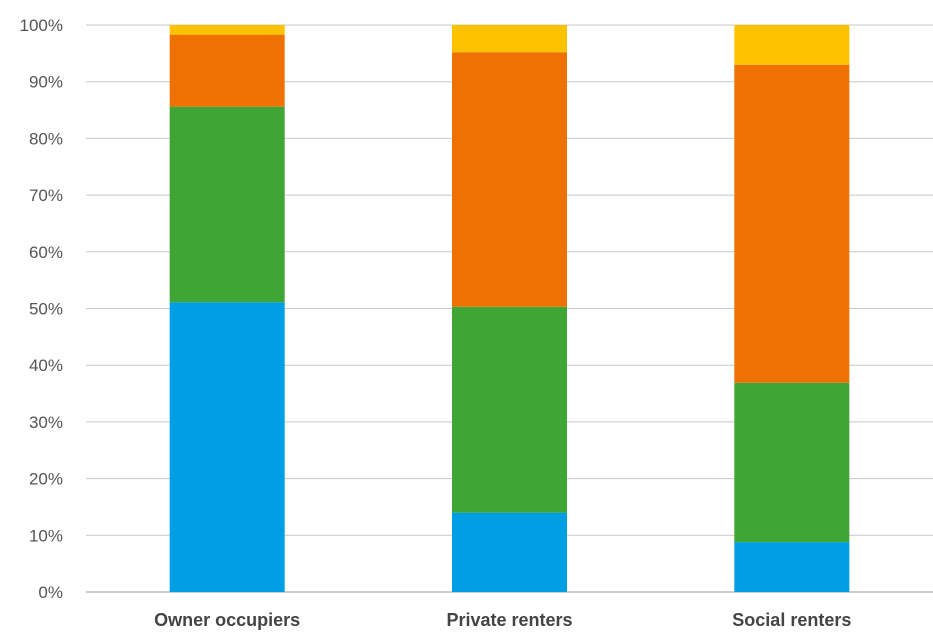  I want to click on x-category-label: Owner occupiers, so click(227, 620).